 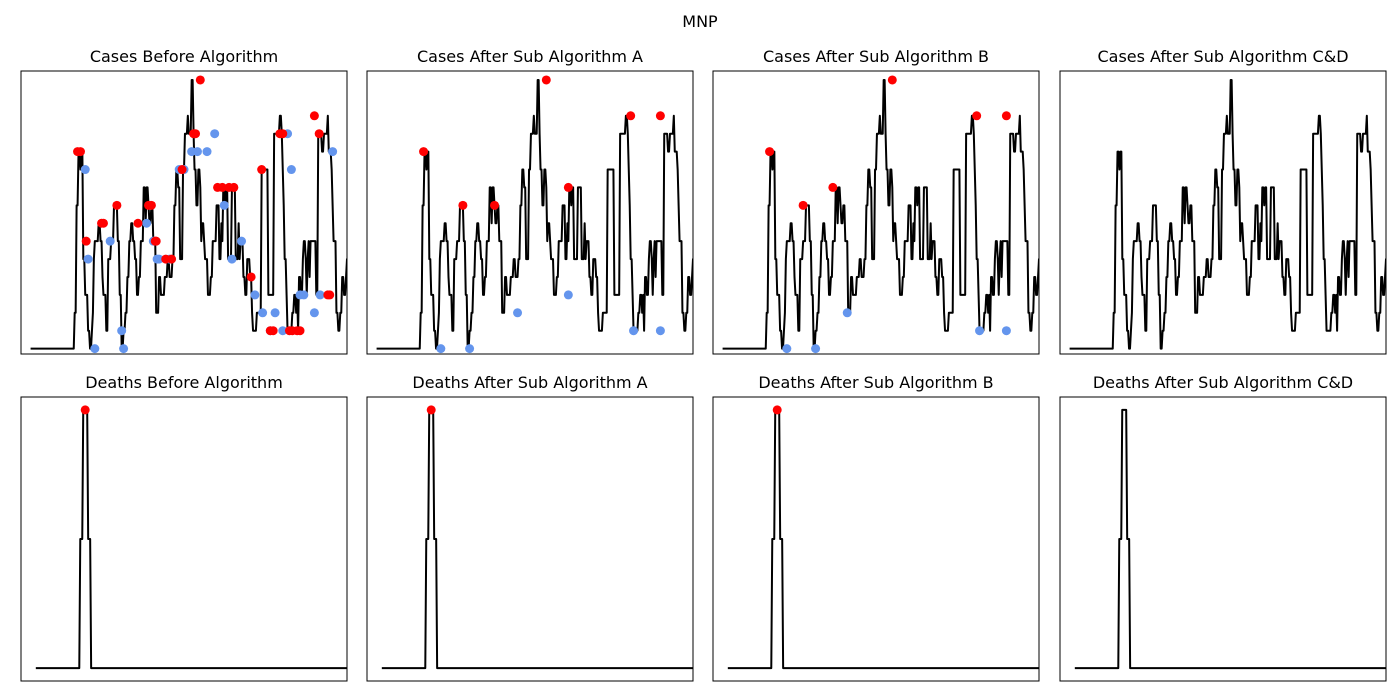 I want to click on figure-suptitle: MNP, so click(x=700, y=21).